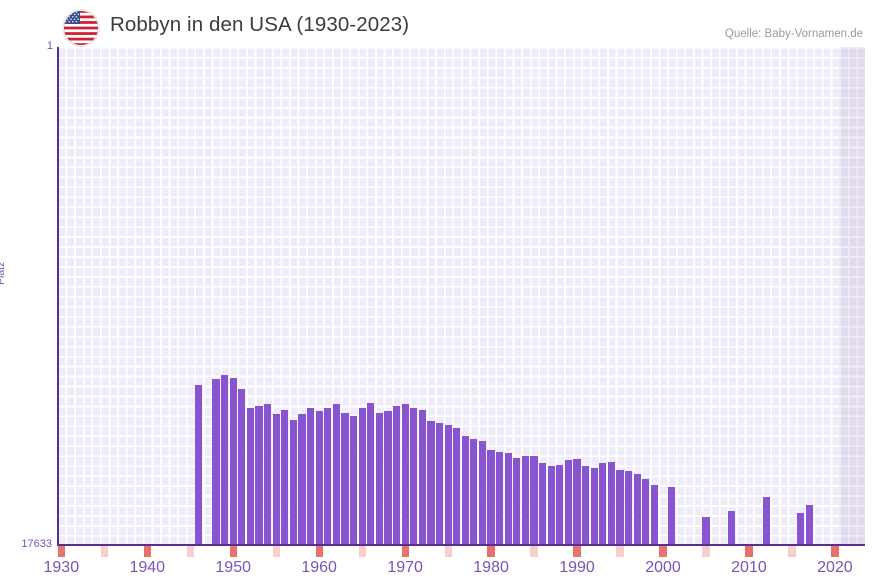 The width and height of the screenshot is (873, 587). What do you see at coordinates (663, 567) in the screenshot?
I see `x-tick-label-2000: 2000` at bounding box center [663, 567].